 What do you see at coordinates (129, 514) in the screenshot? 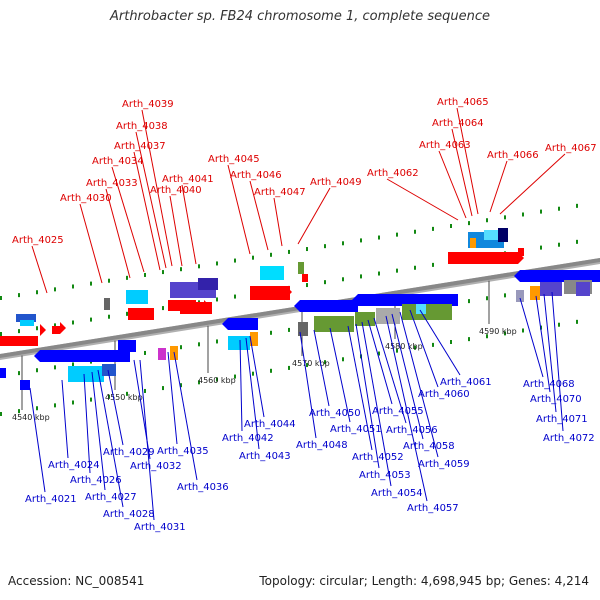
I see `reverse-gene-label: Arth_4028` at bounding box center [129, 514].